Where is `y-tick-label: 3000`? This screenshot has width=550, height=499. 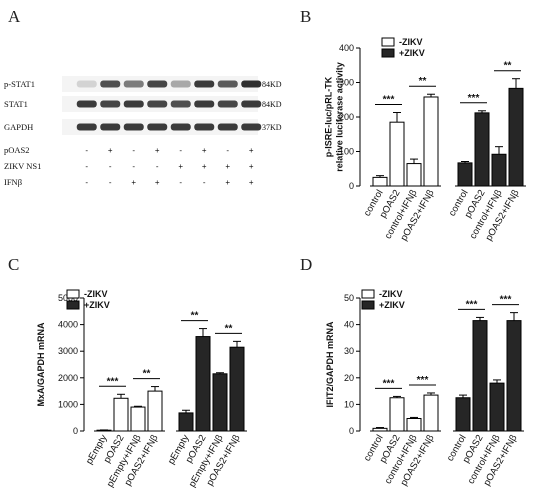
y-tick-label: 3000 is located at coordinates (68, 351).